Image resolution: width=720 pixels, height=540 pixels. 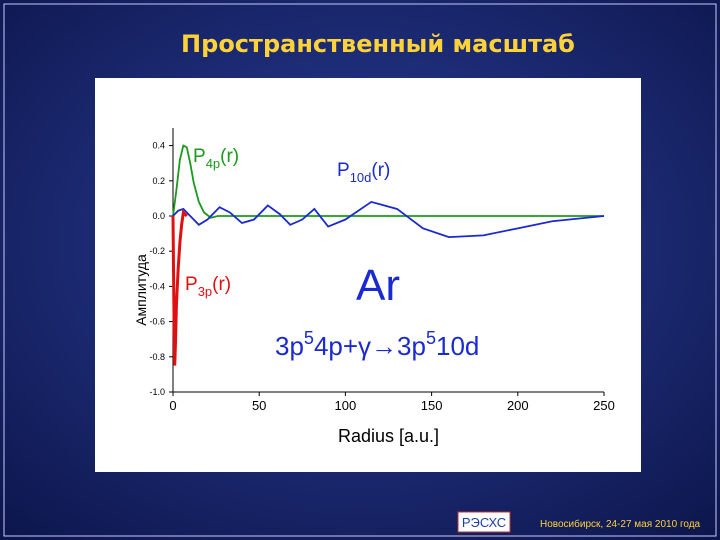 I want to click on element-label: Ar, so click(x=378, y=285).